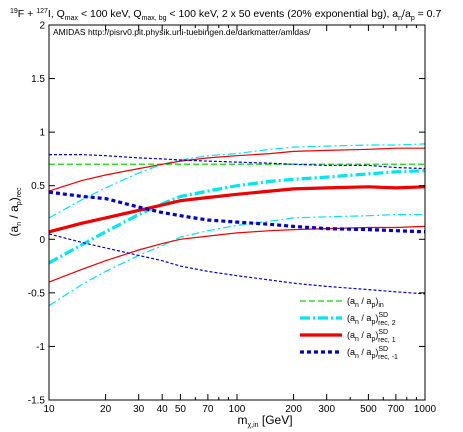 This screenshot has width=463, height=432. I want to click on y-tick-label: -1.5, so click(37, 401).